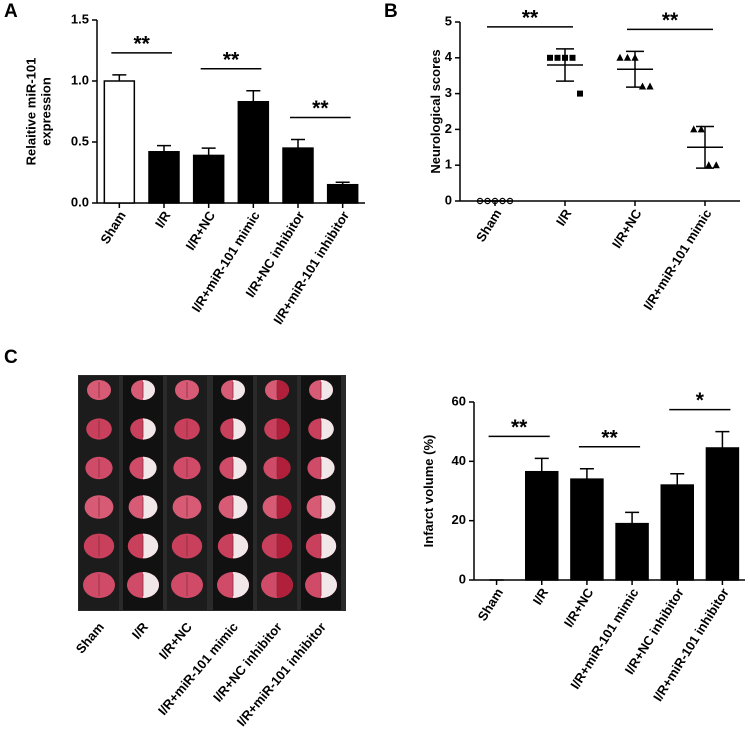 The width and height of the screenshot is (750, 739). What do you see at coordinates (80, 79) in the screenshot?
I see `y-tick-label: 1.0` at bounding box center [80, 79].